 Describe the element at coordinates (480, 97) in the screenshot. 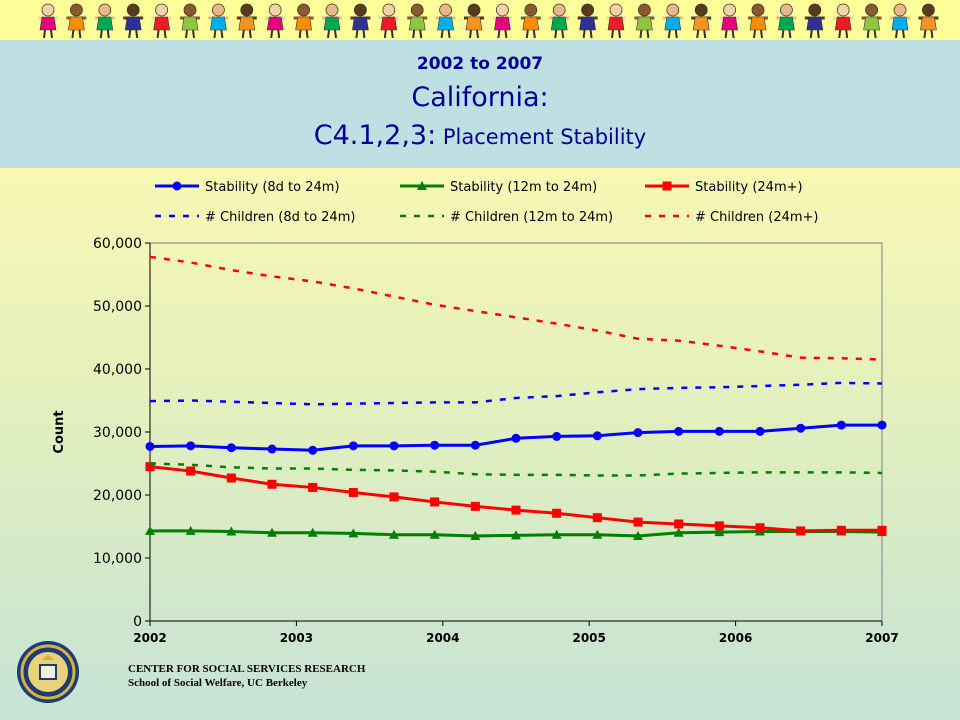

I see `page-title-line1: California:` at that location.